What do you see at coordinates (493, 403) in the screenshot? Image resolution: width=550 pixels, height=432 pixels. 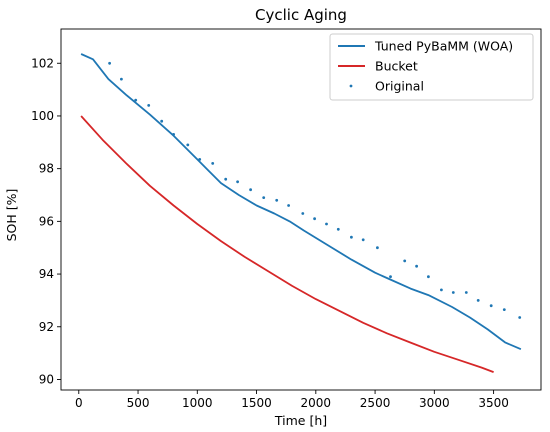 I see `x-tick-label: 3500` at bounding box center [493, 403].